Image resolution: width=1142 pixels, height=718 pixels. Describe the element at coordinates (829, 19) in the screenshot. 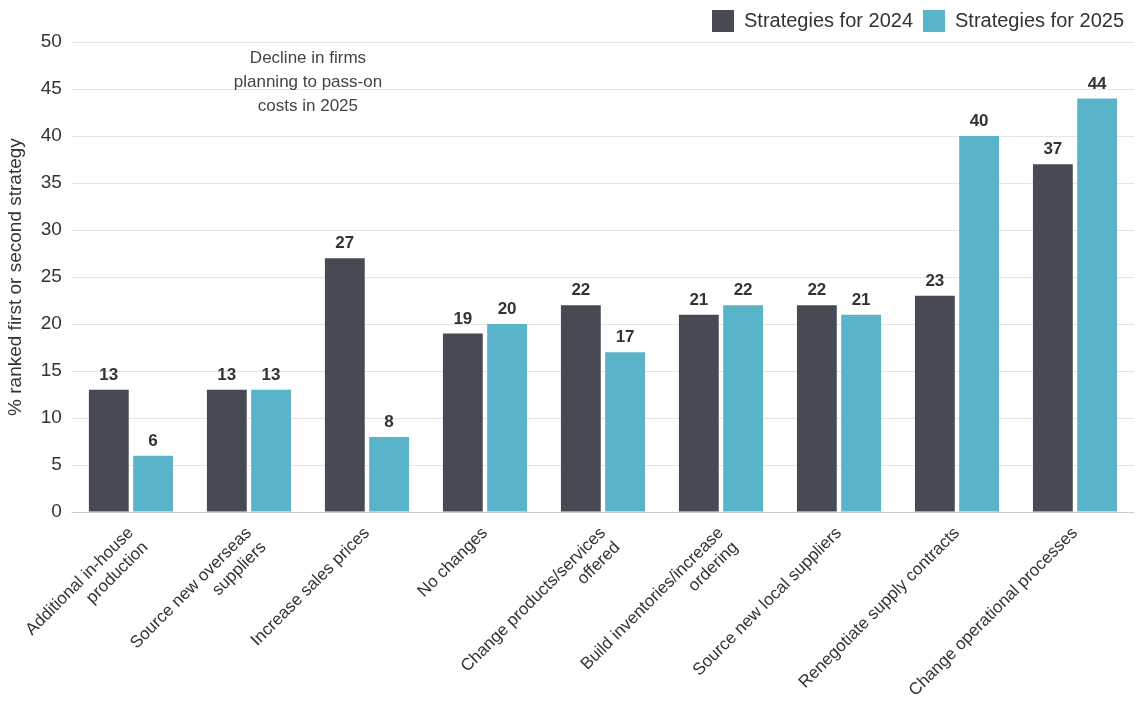

I see `legend-label: Strategies for 2024` at that location.